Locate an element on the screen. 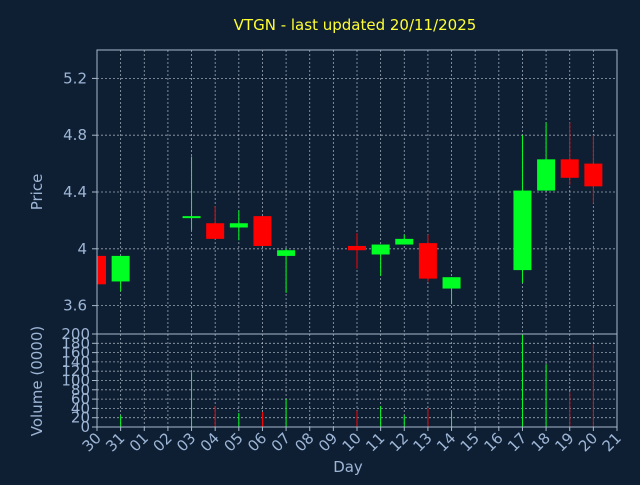 This screenshot has width=640, height=485. x-tick-label: 01 is located at coordinates (139, 442).